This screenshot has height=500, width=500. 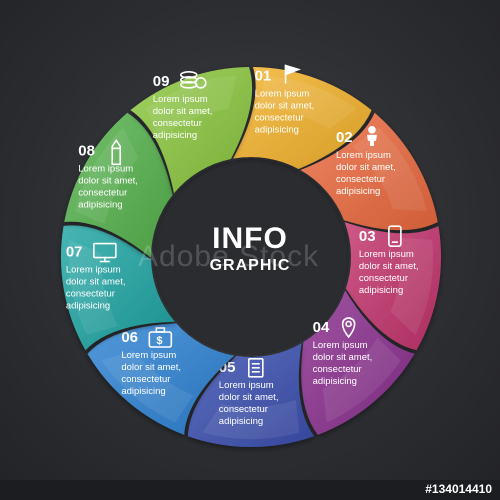 What do you see at coordinates (263, 76) in the screenshot?
I see `segment-number: 01` at bounding box center [263, 76].